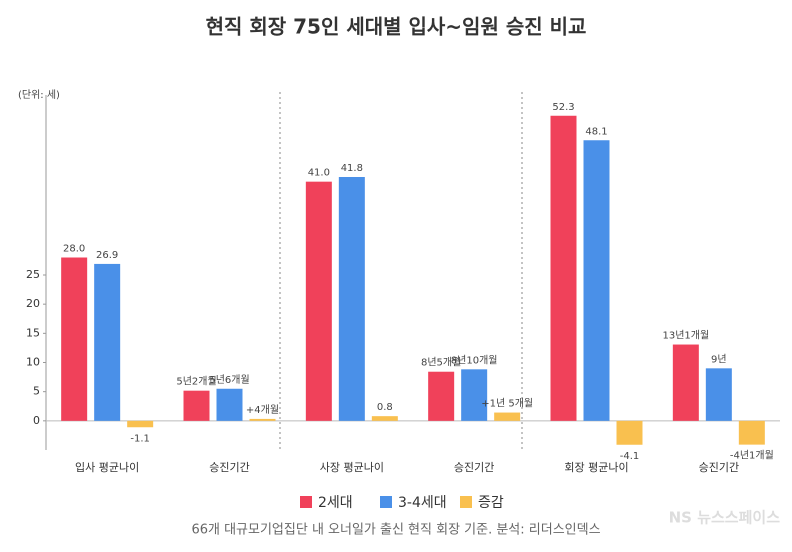 The height and width of the screenshot is (552, 792). I want to click on watermark: NS 뉴스스페이스, so click(725, 518).